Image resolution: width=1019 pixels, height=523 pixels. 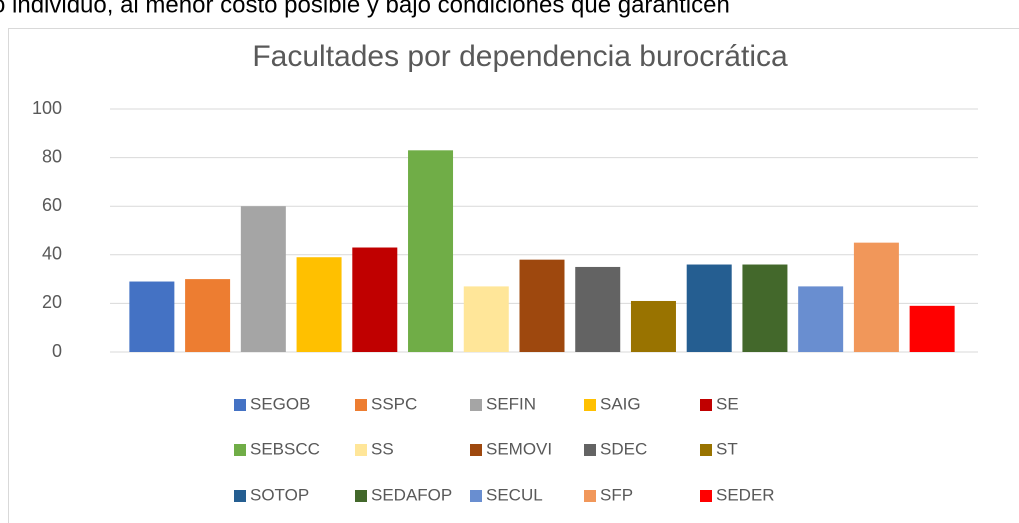 What do you see at coordinates (285, 448) in the screenshot?
I see `legend-label: SEBSCC` at bounding box center [285, 448].